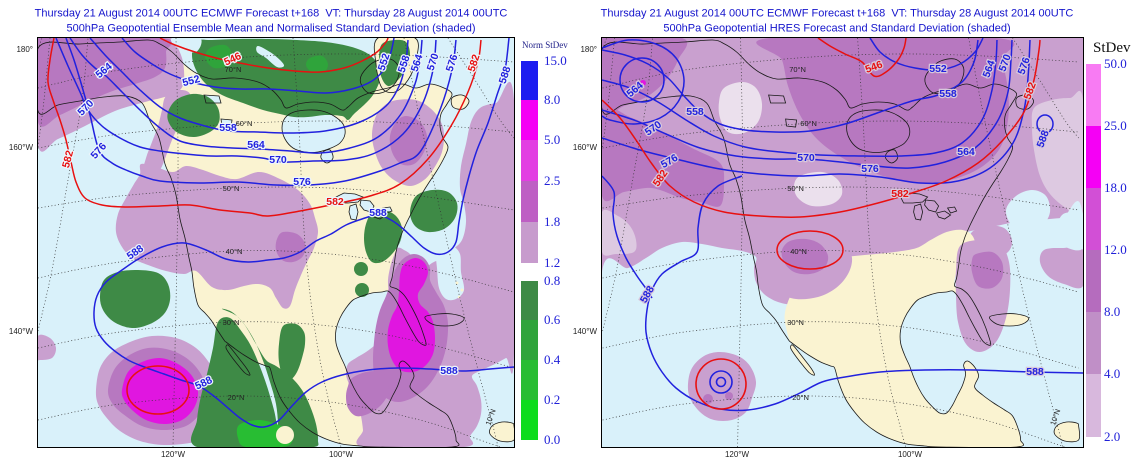  I want to click on svg-text: 2.5, so click(552, 180).